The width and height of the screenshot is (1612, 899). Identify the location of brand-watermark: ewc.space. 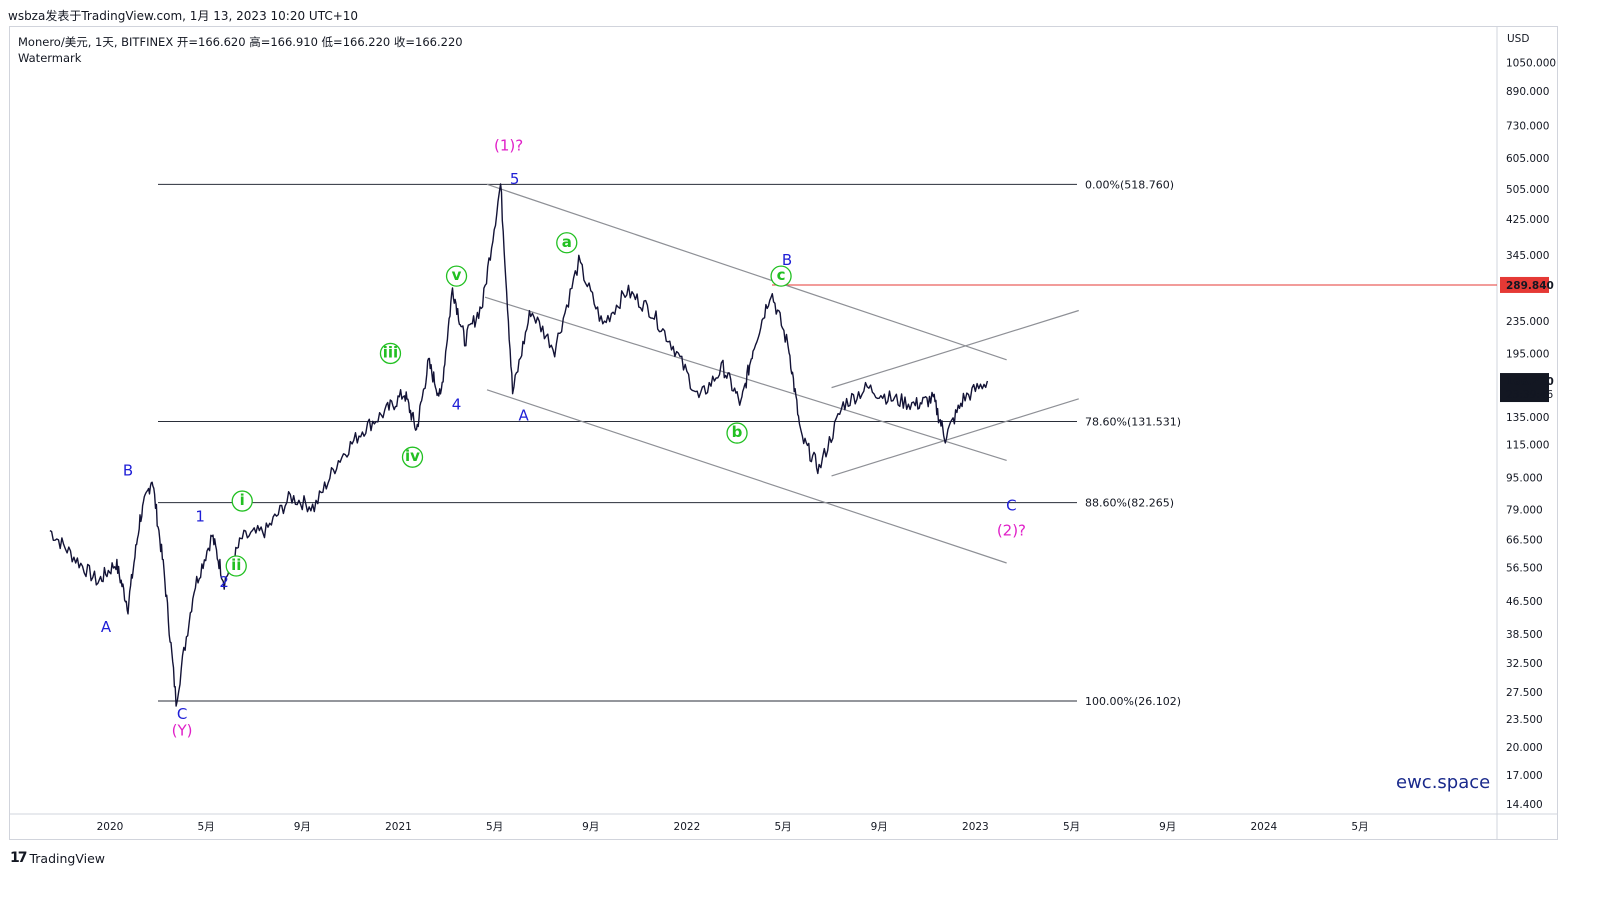
(1443, 782).